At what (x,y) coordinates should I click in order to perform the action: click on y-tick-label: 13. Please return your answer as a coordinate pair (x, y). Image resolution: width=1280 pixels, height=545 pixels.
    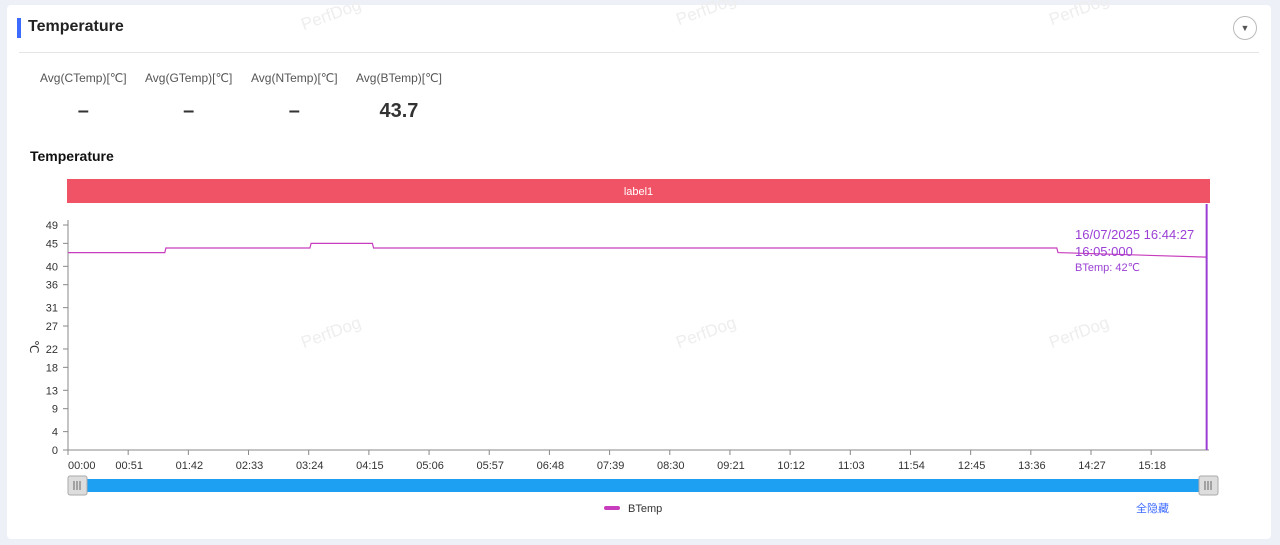
    Looking at the image, I should click on (52, 391).